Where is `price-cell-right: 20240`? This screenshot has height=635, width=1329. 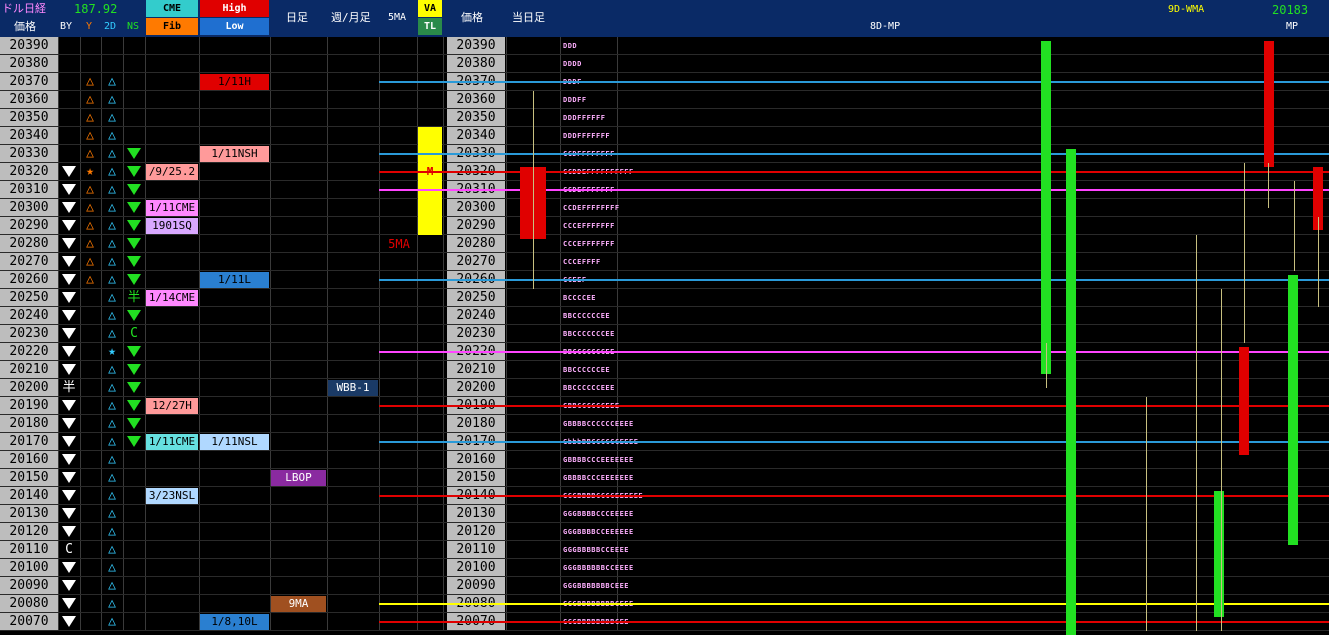
price-cell-right: 20240 is located at coordinates (476, 315).